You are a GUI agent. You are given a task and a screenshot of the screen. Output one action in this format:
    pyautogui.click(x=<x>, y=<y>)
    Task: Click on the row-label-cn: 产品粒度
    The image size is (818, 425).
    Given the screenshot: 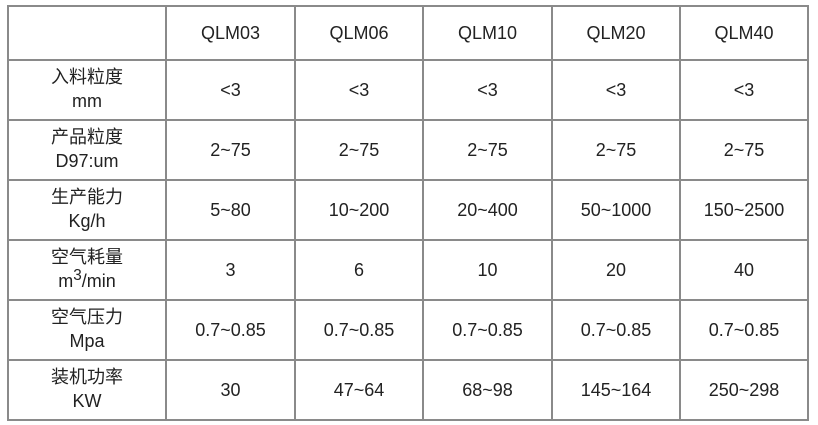 What is the action you would take?
    pyautogui.click(x=87, y=137)
    